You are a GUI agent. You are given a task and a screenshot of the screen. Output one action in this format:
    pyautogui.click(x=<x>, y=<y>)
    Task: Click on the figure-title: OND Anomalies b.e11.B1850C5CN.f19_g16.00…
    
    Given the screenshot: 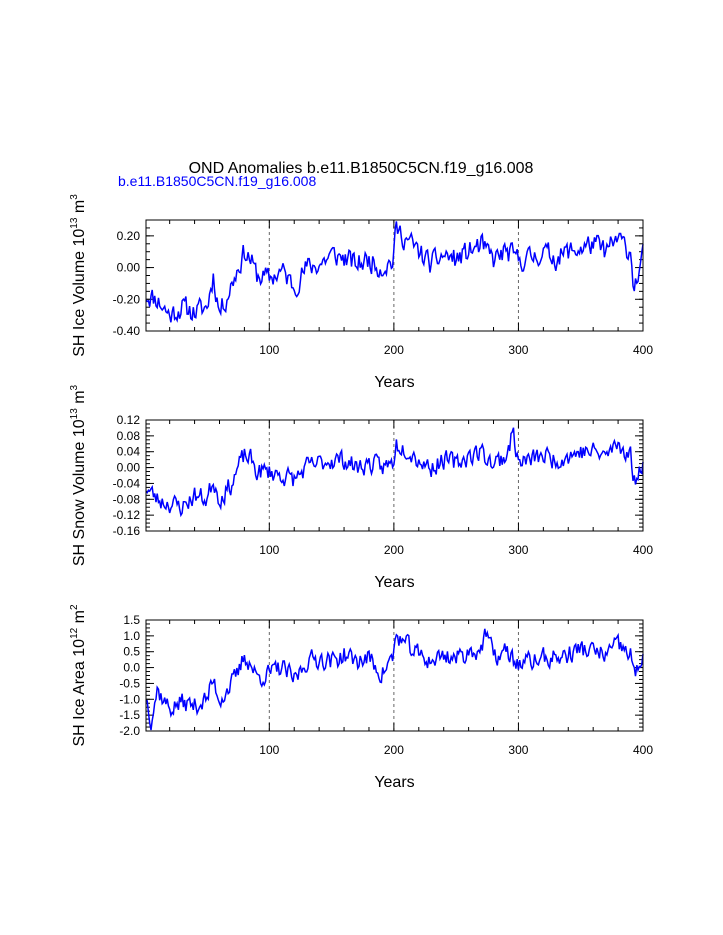 What is the action you would take?
    pyautogui.click(x=361, y=168)
    